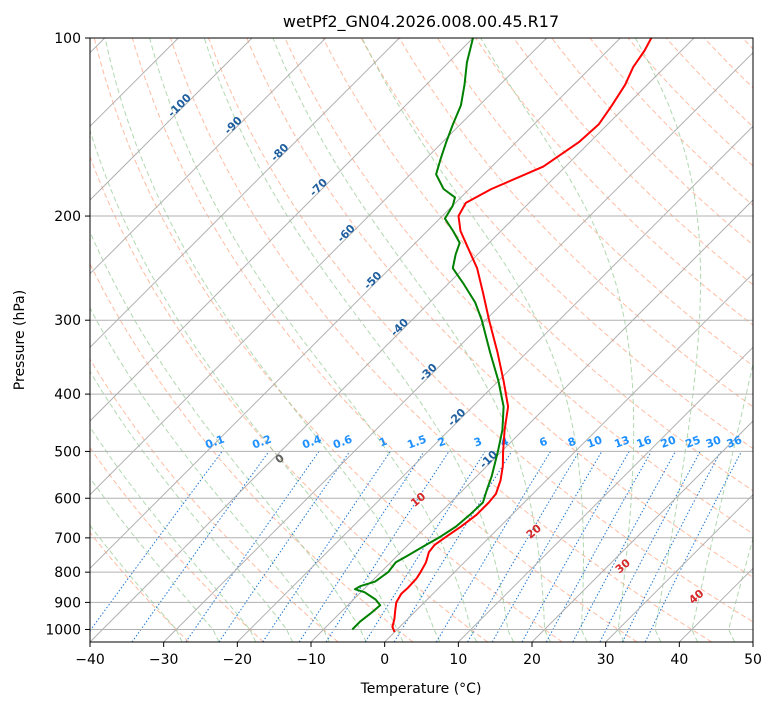  What do you see at coordinates (384, 660) in the screenshot?
I see `x-tick-label: 0` at bounding box center [384, 660].